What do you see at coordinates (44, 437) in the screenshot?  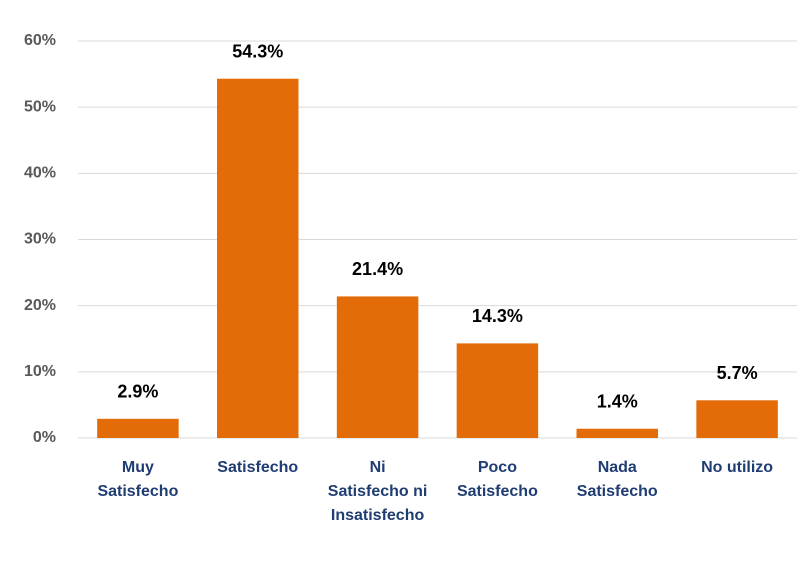 I see `y-tick-label: 0%` at bounding box center [44, 437].